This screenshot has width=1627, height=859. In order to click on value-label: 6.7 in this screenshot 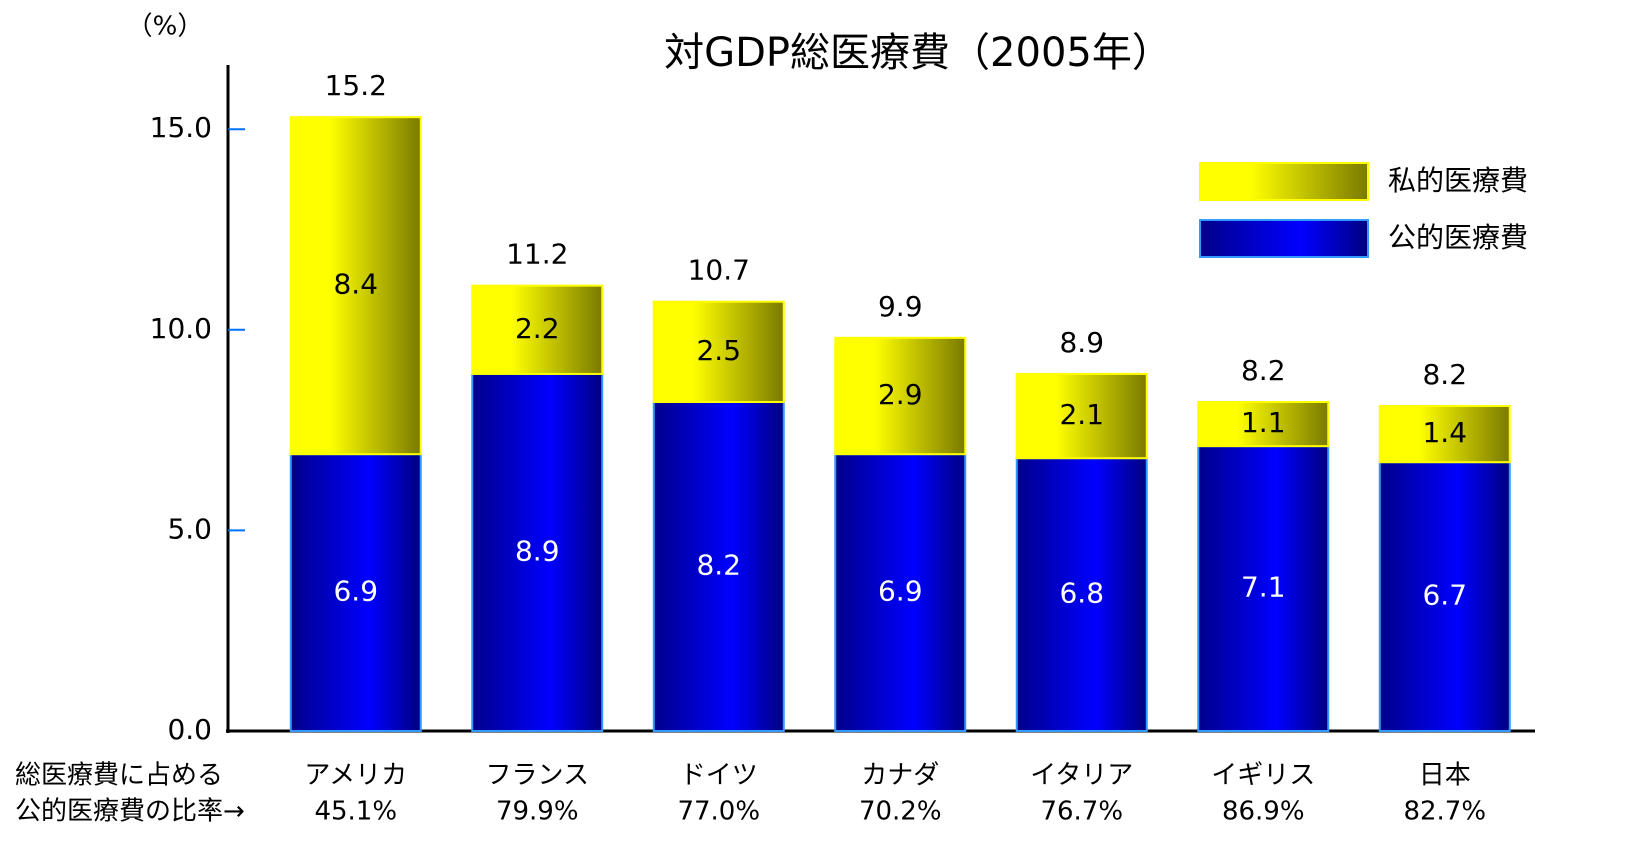, I will do `click(1444, 595)`.